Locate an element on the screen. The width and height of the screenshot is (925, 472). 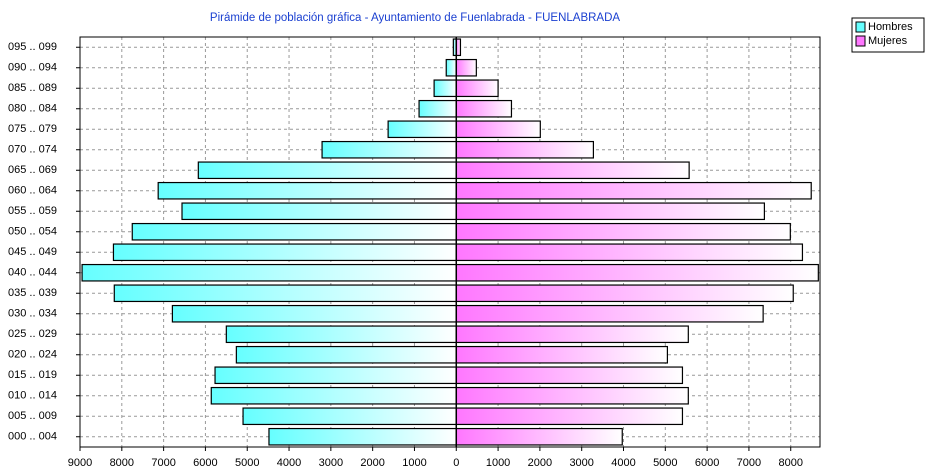
y-tick-label: 000 .. 004 is located at coordinates (32, 437).